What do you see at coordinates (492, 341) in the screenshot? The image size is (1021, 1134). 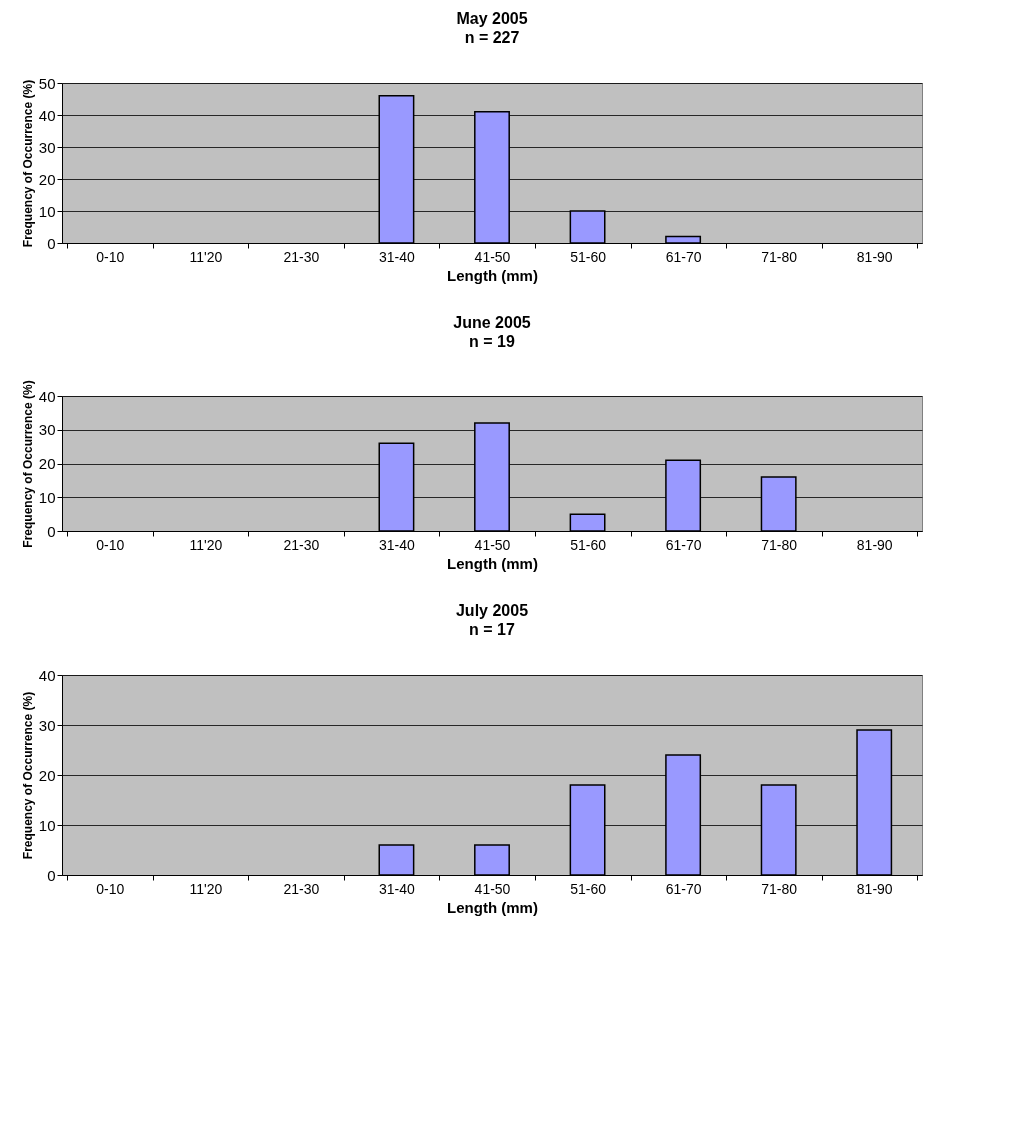 I see `chart-subtitle: n = 19` at bounding box center [492, 341].